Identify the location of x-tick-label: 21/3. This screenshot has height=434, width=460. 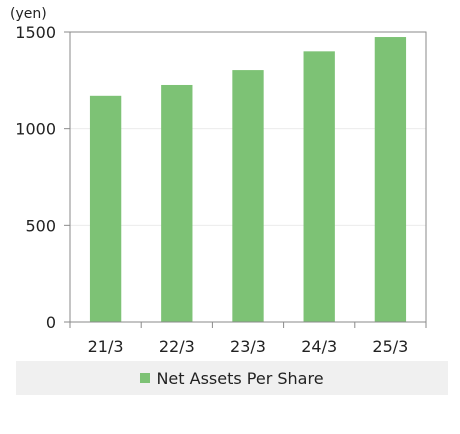
(106, 346).